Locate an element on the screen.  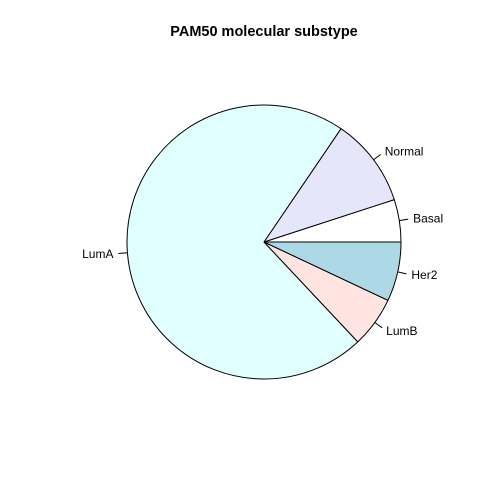
slice-label-normal: Normal is located at coordinates (404, 151).